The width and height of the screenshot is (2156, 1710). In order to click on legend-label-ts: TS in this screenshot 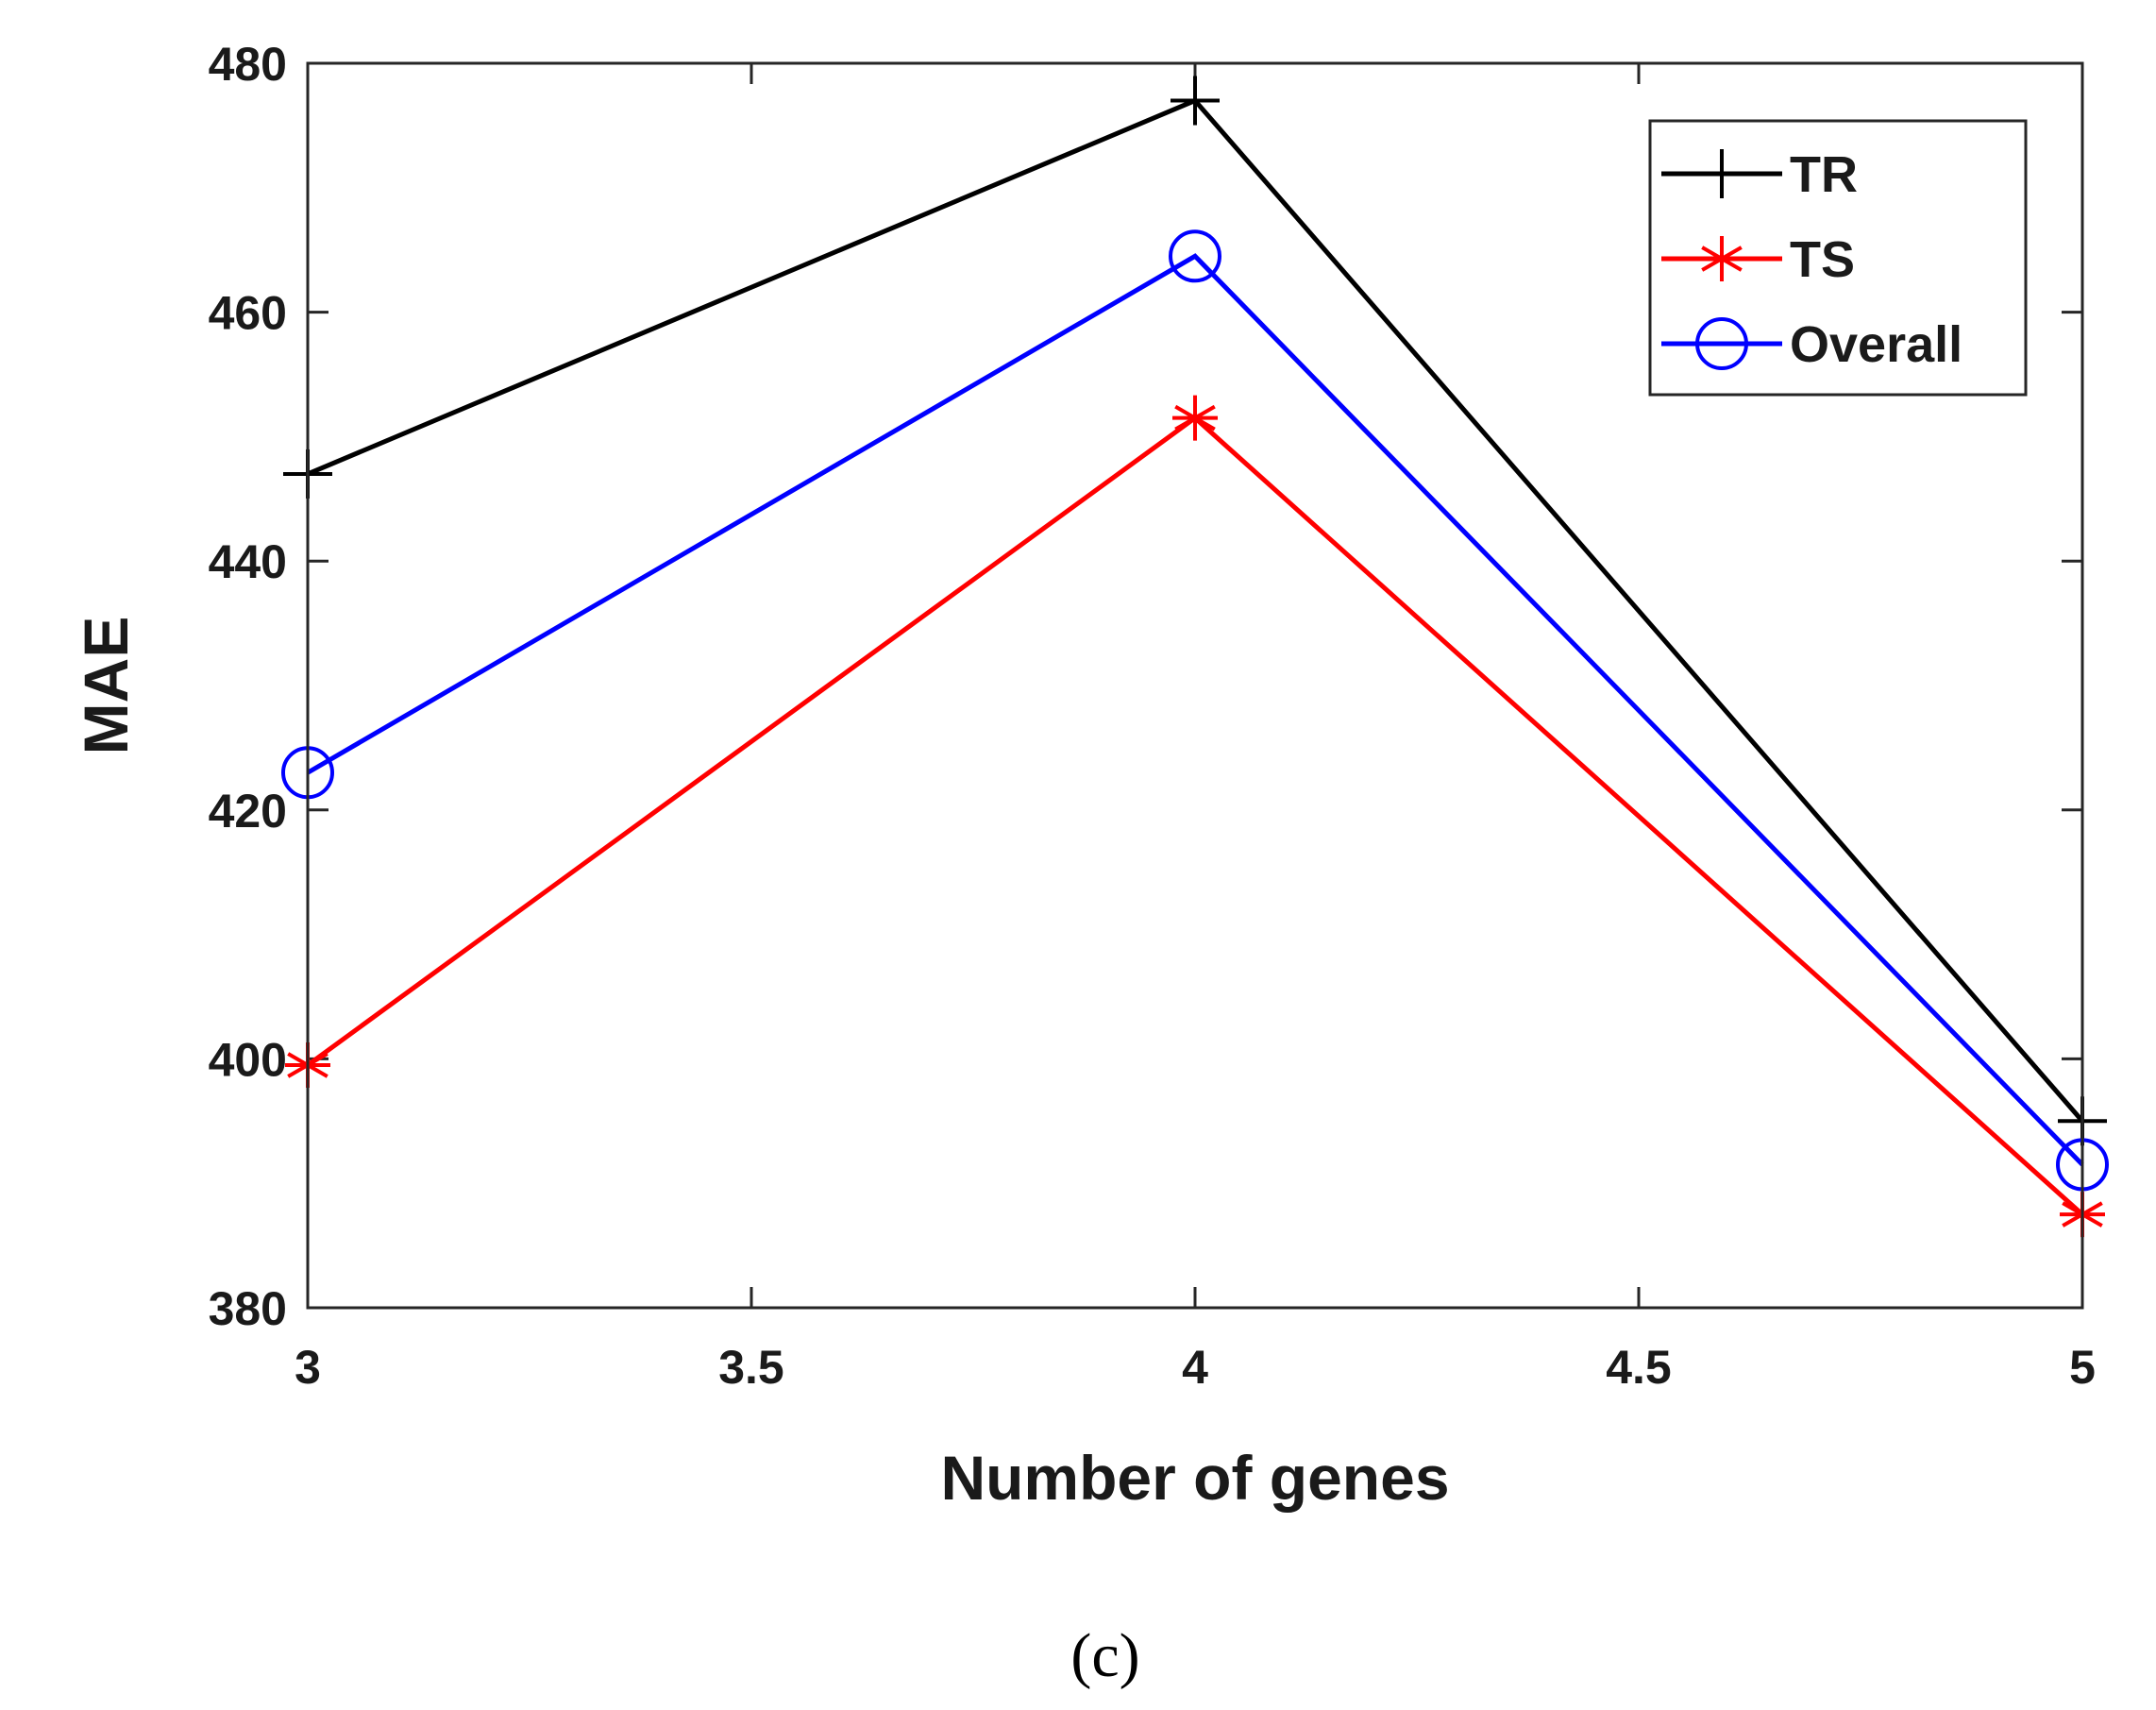, I will do `click(1822, 259)`.